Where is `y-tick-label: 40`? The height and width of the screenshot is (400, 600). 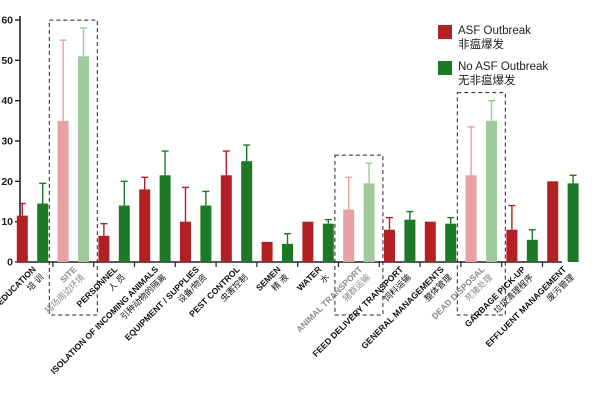 y-tick-label: 40 is located at coordinates (7, 101).